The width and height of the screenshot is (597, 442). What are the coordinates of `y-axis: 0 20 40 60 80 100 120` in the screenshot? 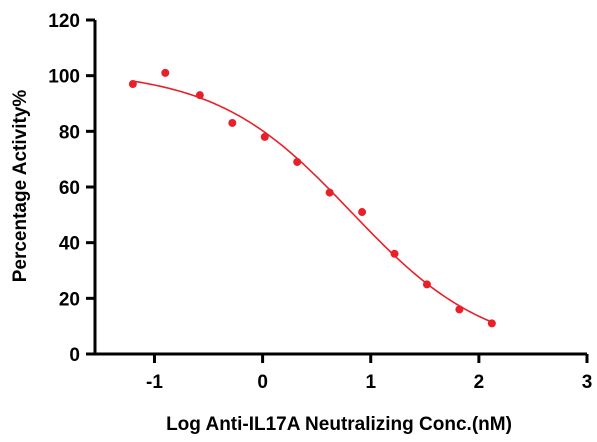 It's located at (72, 188).